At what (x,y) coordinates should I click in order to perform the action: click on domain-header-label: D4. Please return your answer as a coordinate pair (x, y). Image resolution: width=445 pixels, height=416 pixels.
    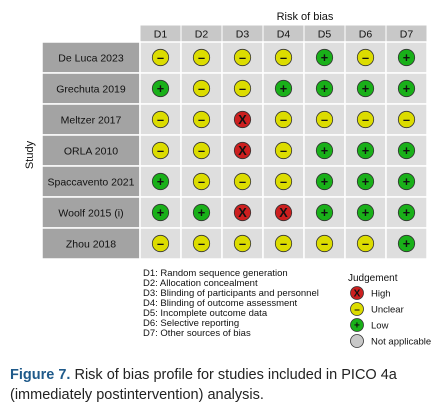
    Looking at the image, I should click on (284, 35).